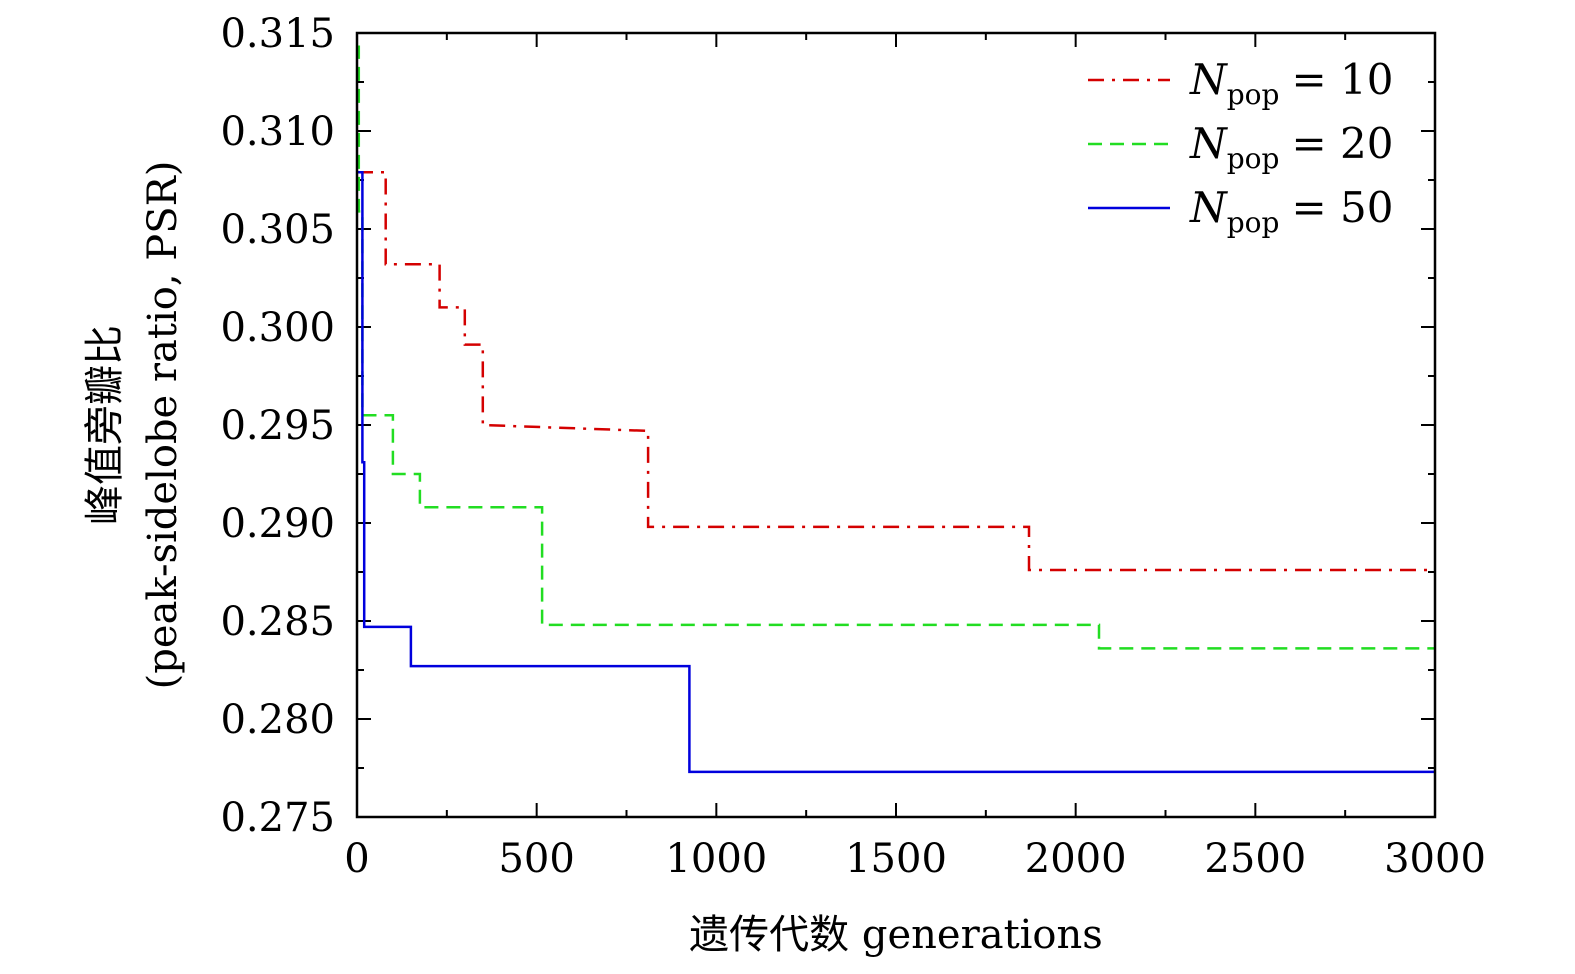  What do you see at coordinates (163, 425) in the screenshot?
I see `y-axis-label-line2: (peak-sidelobe ratio, PSR)` at bounding box center [163, 425].